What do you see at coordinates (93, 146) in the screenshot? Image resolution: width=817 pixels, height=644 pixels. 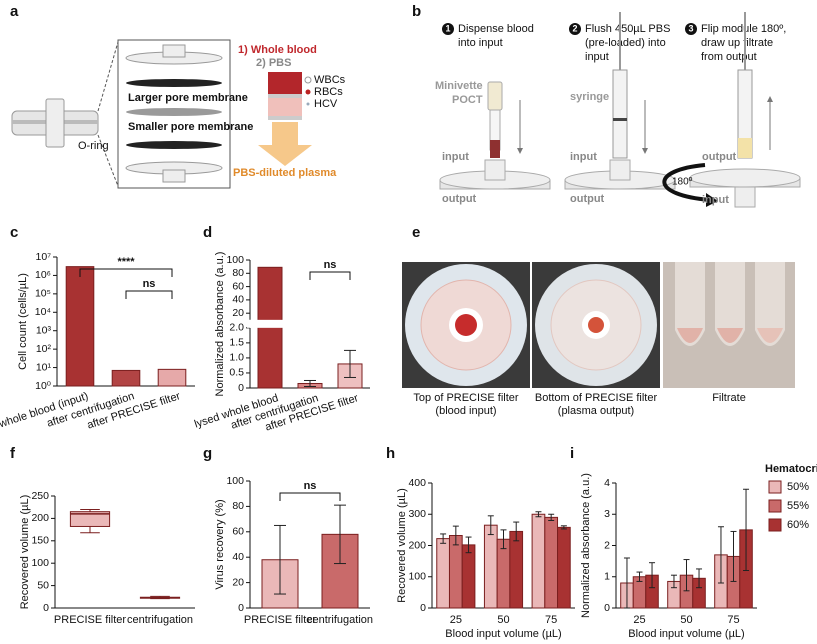 I see `label: O-ring` at bounding box center [93, 146].